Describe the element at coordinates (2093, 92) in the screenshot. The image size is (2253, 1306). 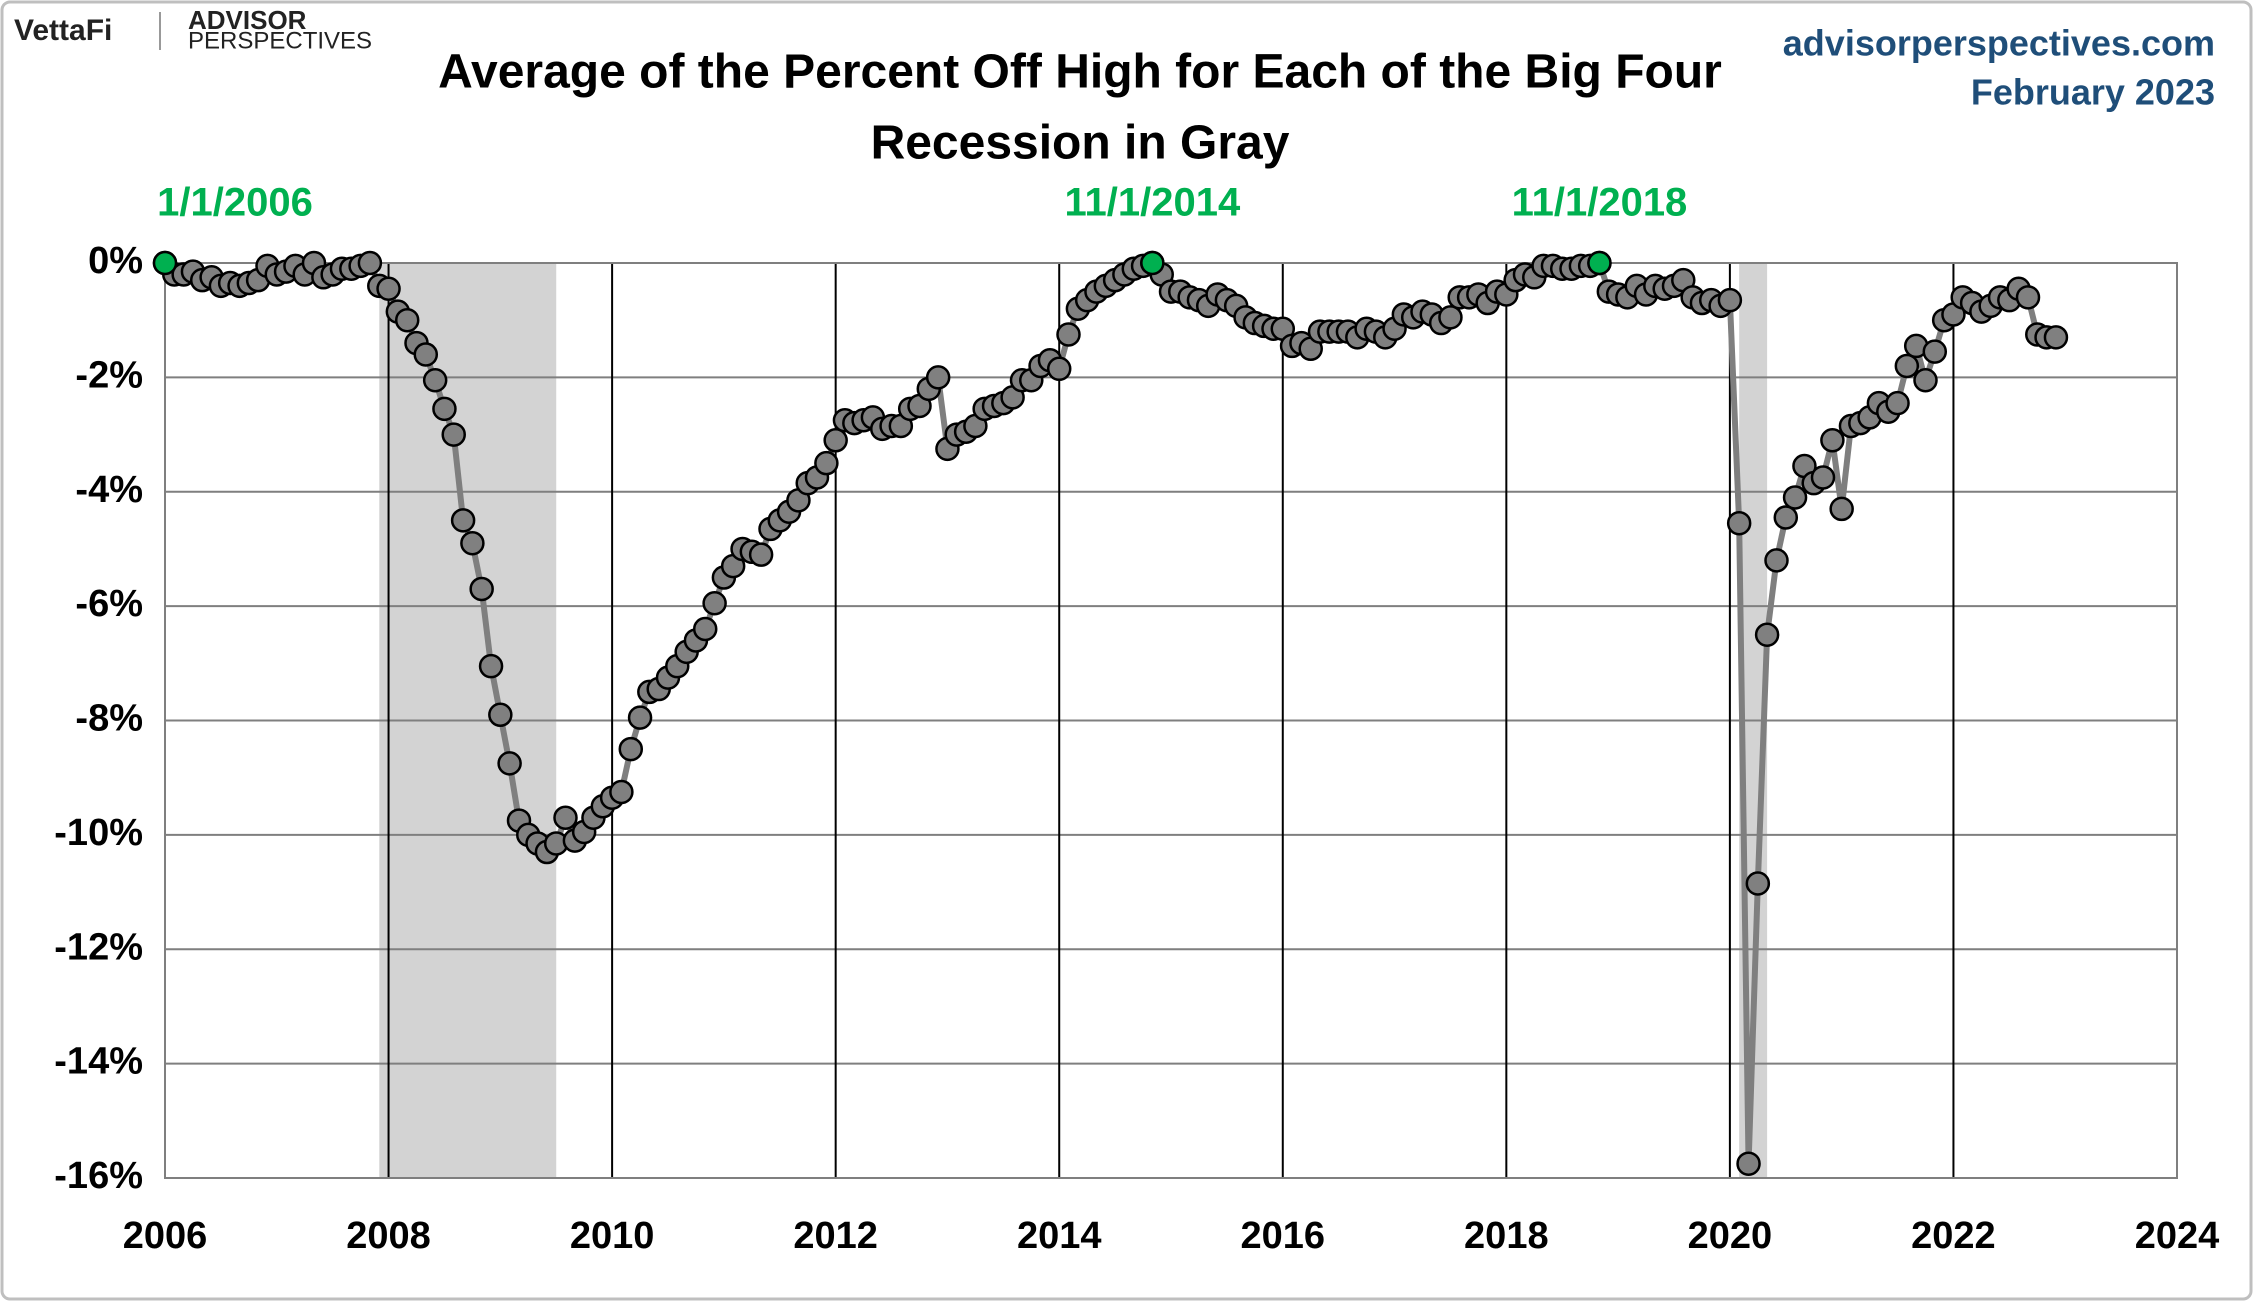
I see `date: February 2023` at that location.